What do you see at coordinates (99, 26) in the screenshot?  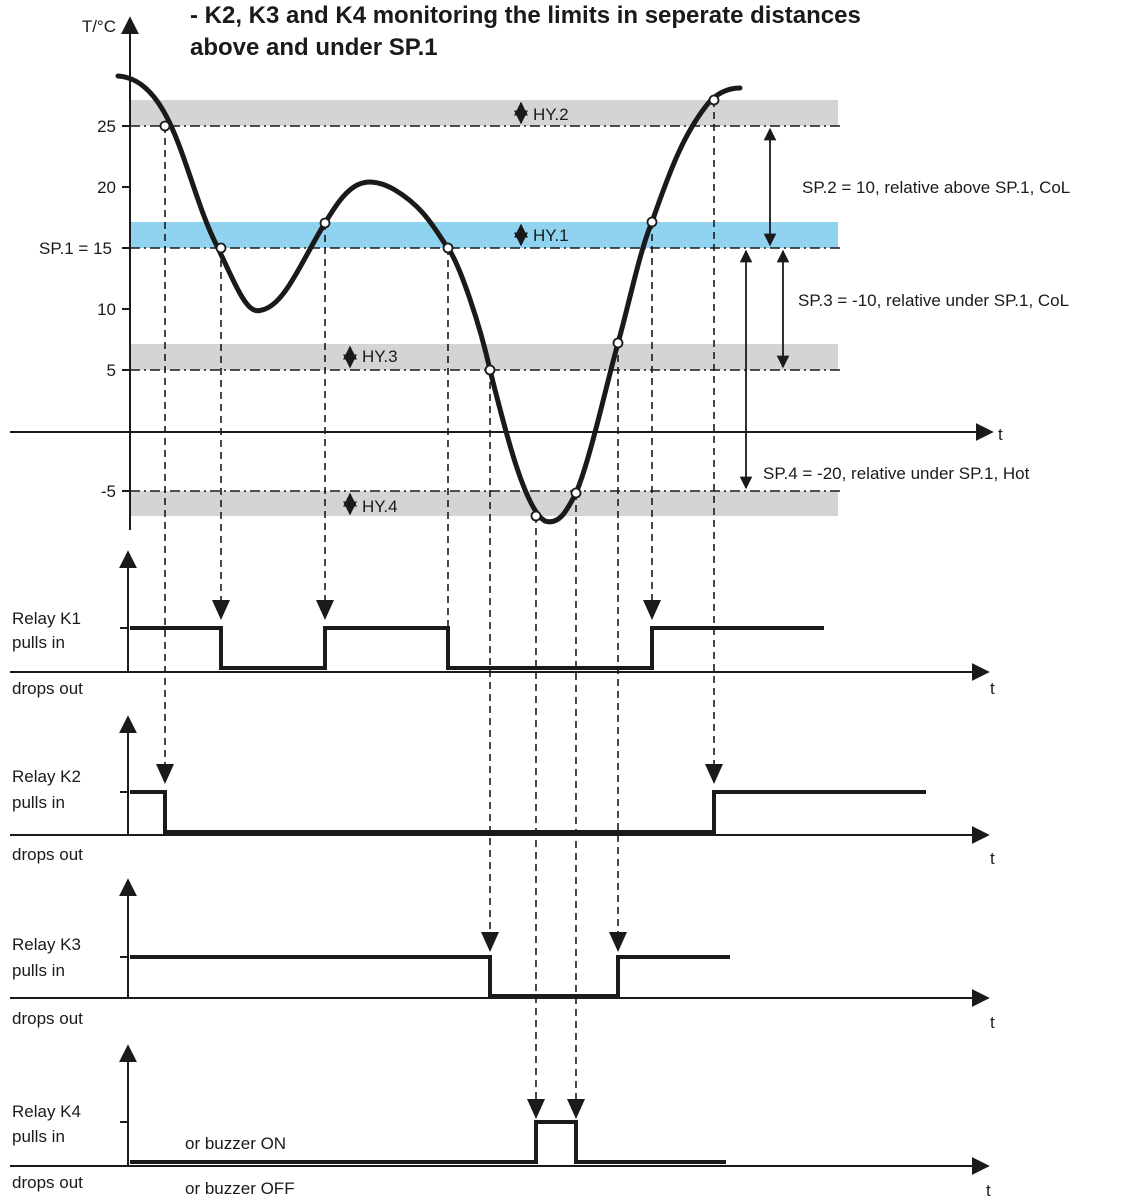 I see `y-axis-unit: T/°C` at bounding box center [99, 26].